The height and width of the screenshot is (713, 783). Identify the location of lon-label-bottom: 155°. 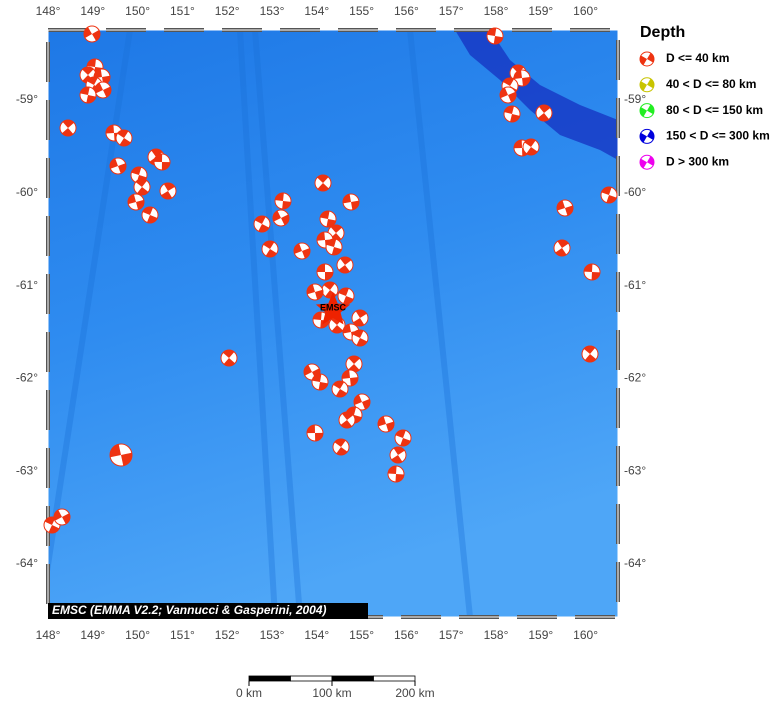
(361, 635).